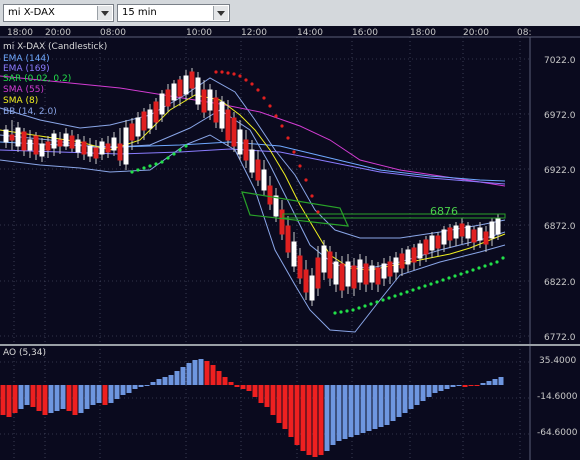 The image size is (580, 460). Describe the element at coordinates (199, 33) in the screenshot. I see `time-label: 10:00` at that location.